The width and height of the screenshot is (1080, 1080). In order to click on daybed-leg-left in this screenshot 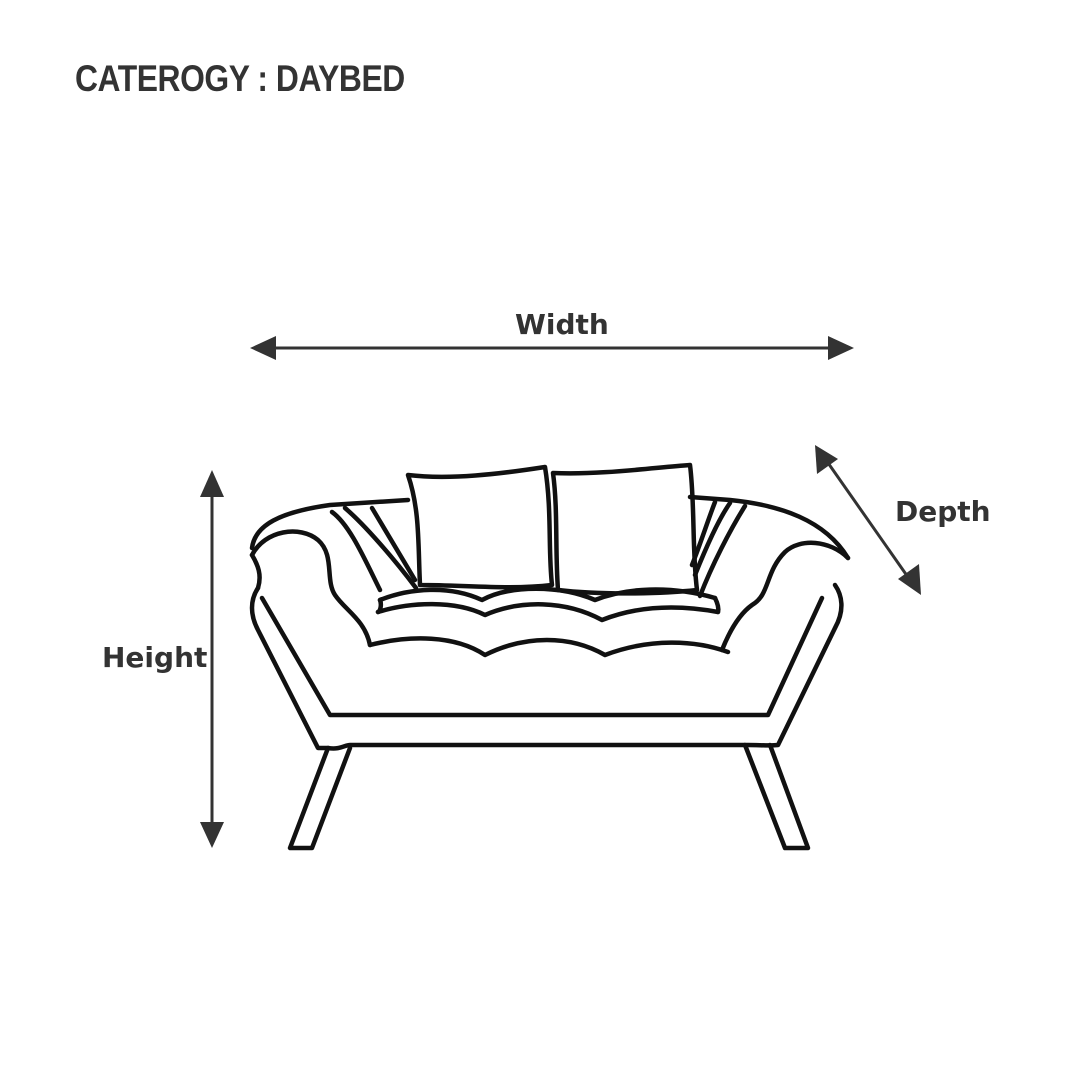, I will do `click(320, 798)`.